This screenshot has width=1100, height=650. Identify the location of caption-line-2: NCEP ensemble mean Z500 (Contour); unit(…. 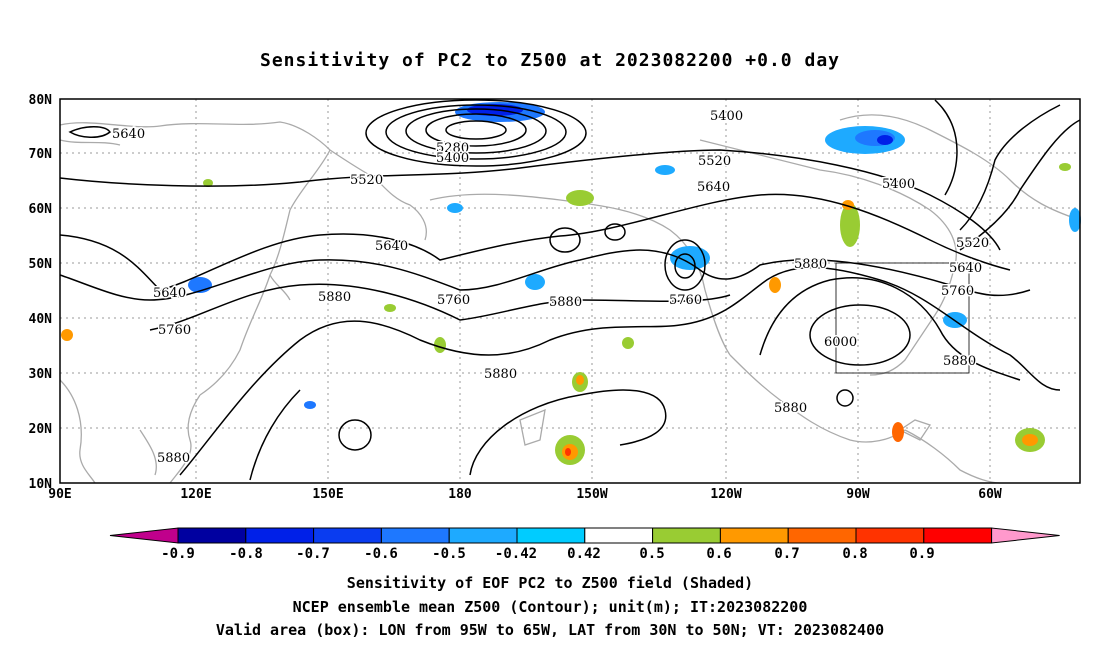
(550, 607).